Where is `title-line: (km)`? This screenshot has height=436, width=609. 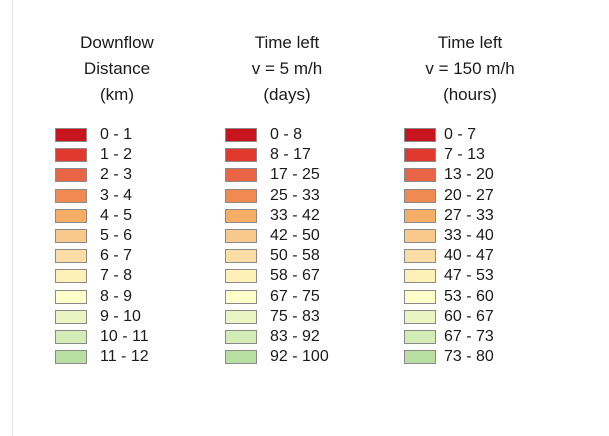 title-line: (km) is located at coordinates (117, 94).